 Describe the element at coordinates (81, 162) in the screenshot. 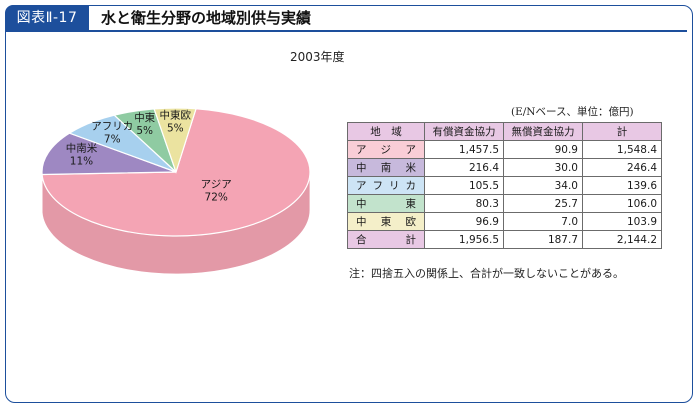

I see `pie-slice-value: 11%` at that location.